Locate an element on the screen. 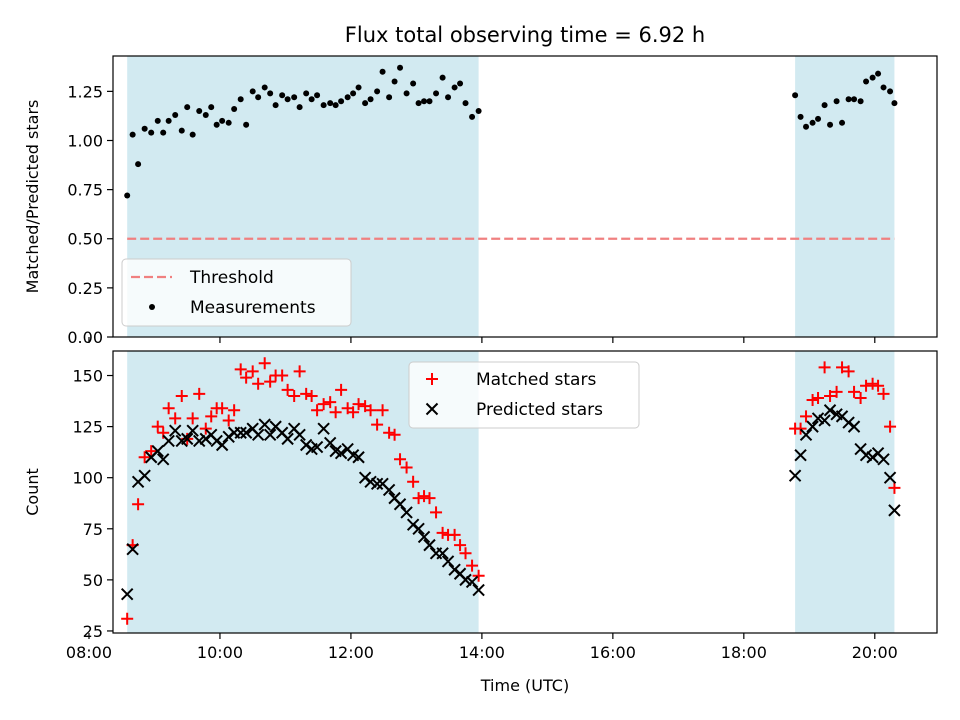 The image size is (960, 720). y-axis-label: Matched/Predicted stars is located at coordinates (32, 197).